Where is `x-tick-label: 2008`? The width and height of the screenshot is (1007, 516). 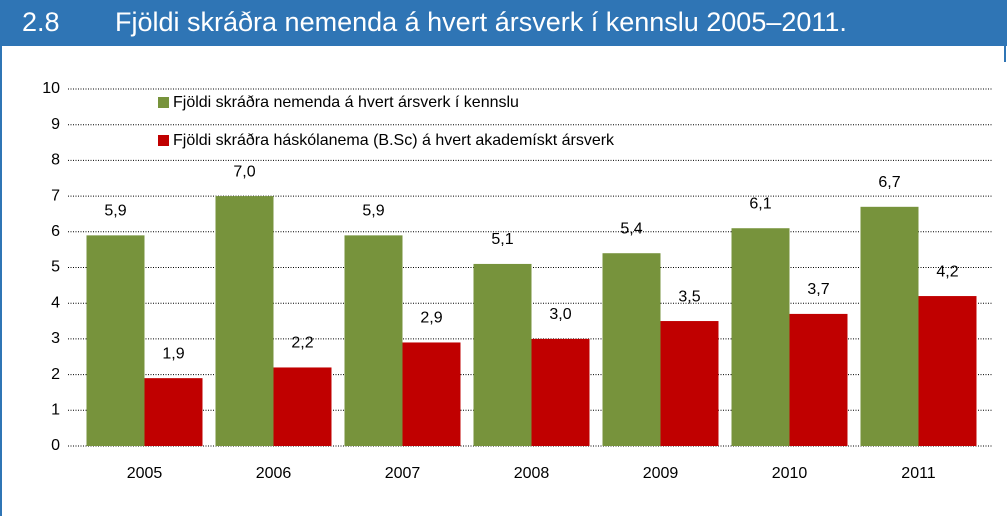 x-tick-label: 2008 is located at coordinates (532, 473).